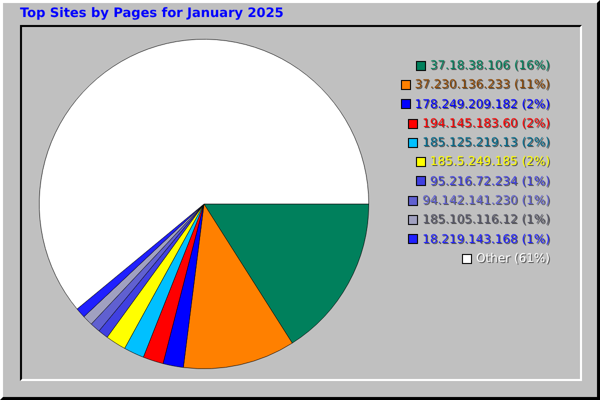 The width and height of the screenshot is (600, 400). What do you see at coordinates (470, 142) in the screenshot?
I see `legend-label: 185.125.219.13` at bounding box center [470, 142].